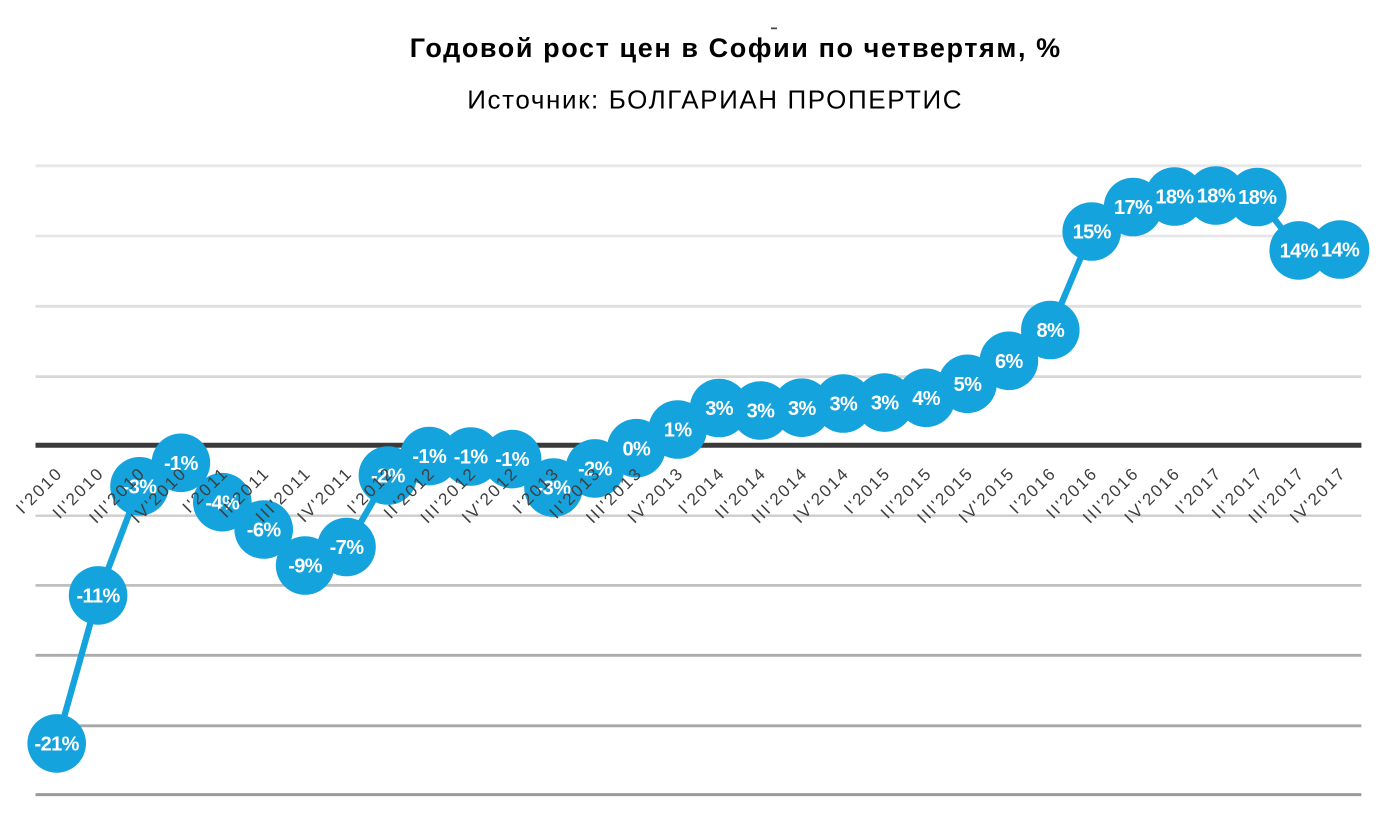 The height and width of the screenshot is (827, 1391). Describe the element at coordinates (678, 431) in the screenshot. I see `svg-text: 1%` at that location.